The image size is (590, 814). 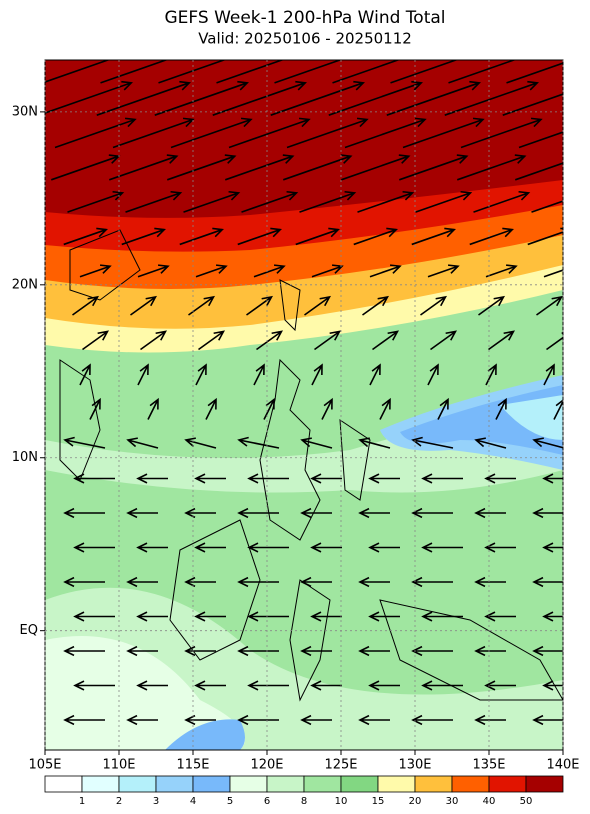 I want to click on colorbar-label: 1, so click(x=82, y=801).